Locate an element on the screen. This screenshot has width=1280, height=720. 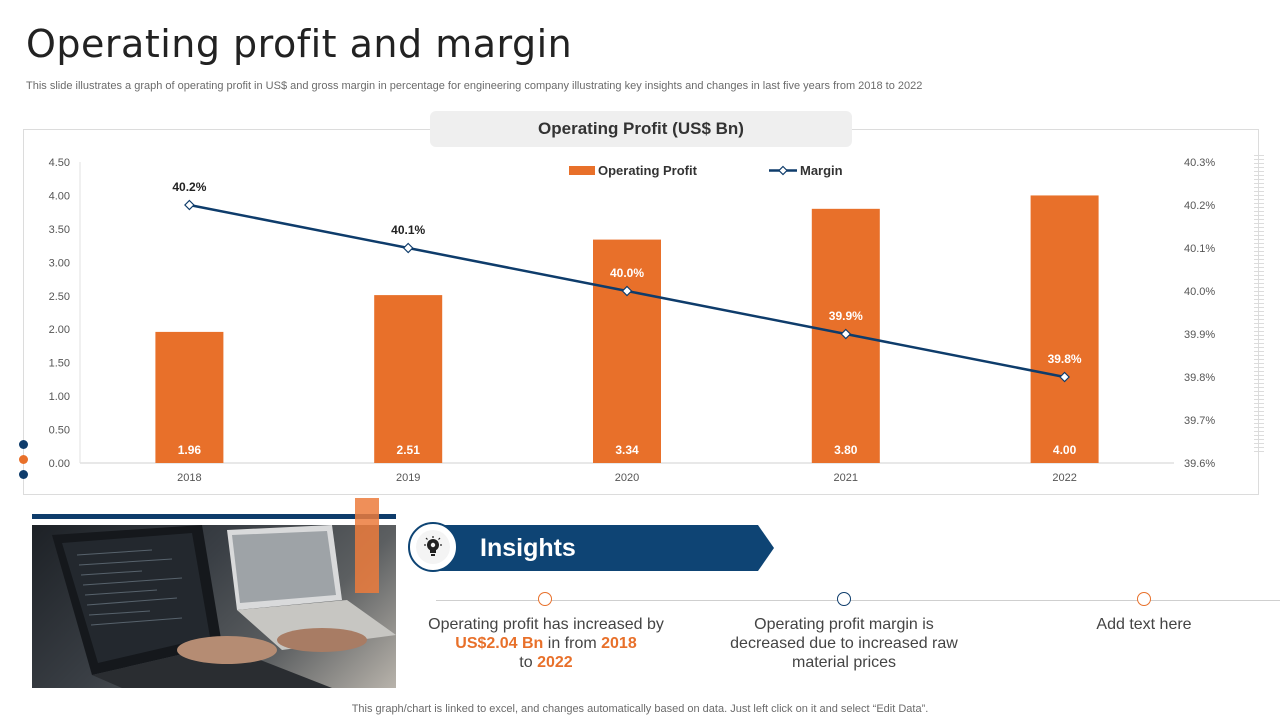
insight-highlight-year: 2022 is located at coordinates (555, 662).